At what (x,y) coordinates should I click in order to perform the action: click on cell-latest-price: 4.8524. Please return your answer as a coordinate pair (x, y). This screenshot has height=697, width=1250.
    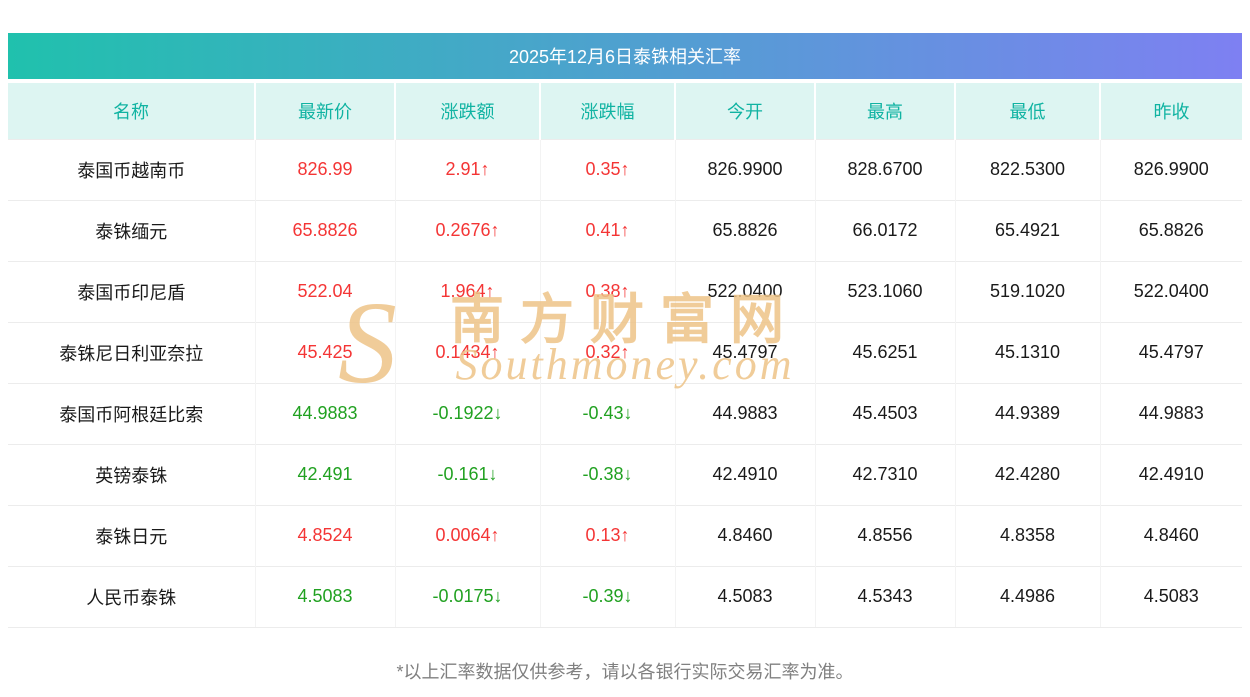
    Looking at the image, I should click on (324, 535).